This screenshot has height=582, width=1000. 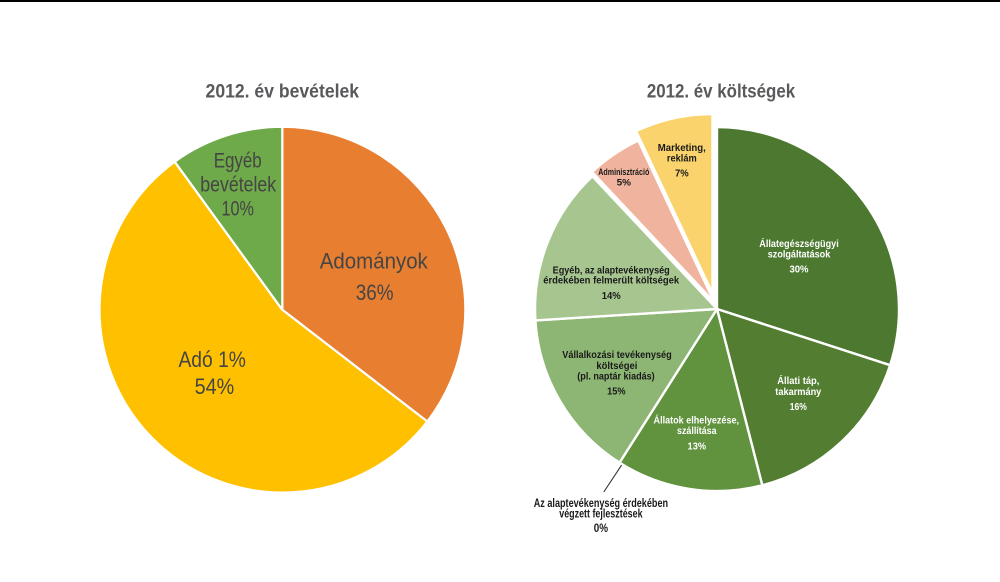 What do you see at coordinates (623, 172) in the screenshot?
I see `svg-text: Adminisztráció` at bounding box center [623, 172].